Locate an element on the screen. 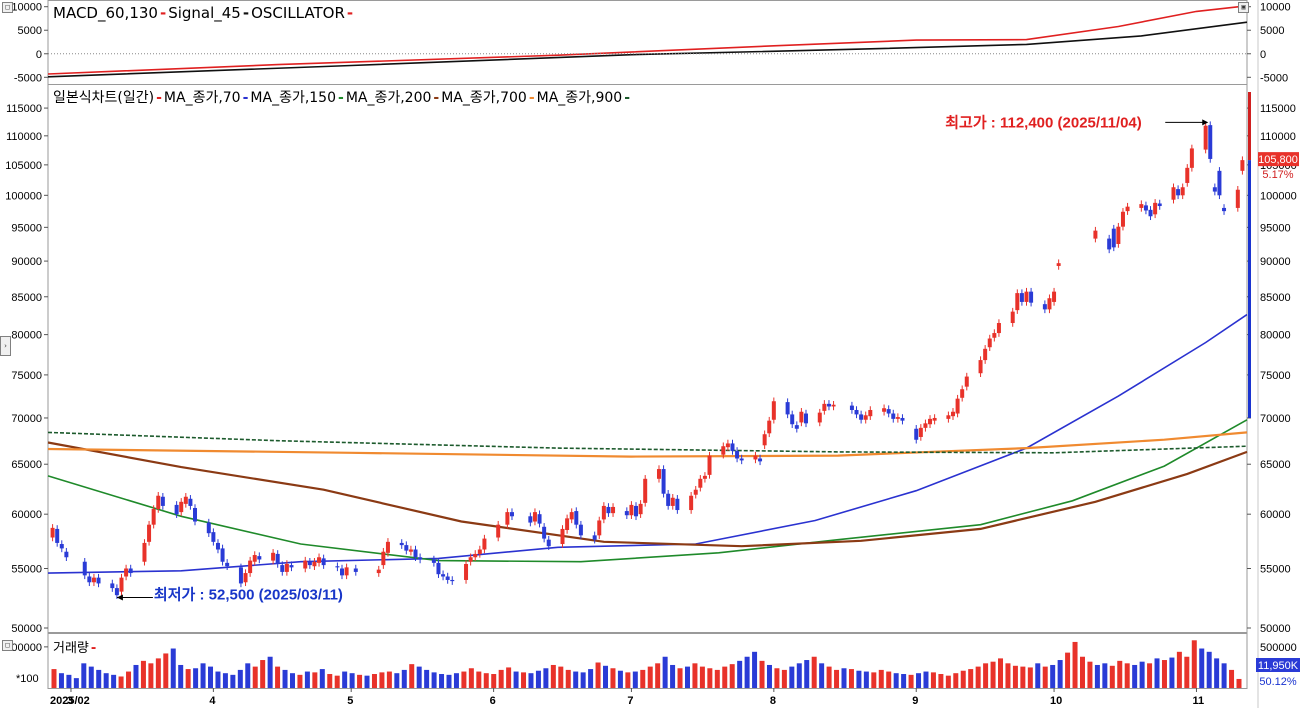 The width and height of the screenshot is (1300, 708). macd_panel-legend-item-0: MACD_60,130 is located at coordinates (105, 13).